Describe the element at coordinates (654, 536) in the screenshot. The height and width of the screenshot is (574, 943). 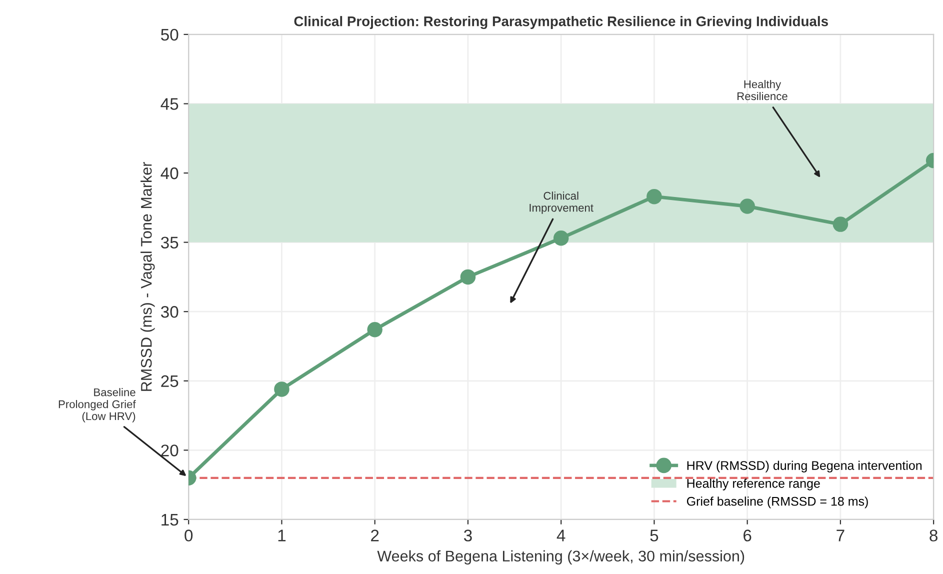
I see `x-tick-label: 5` at that location.